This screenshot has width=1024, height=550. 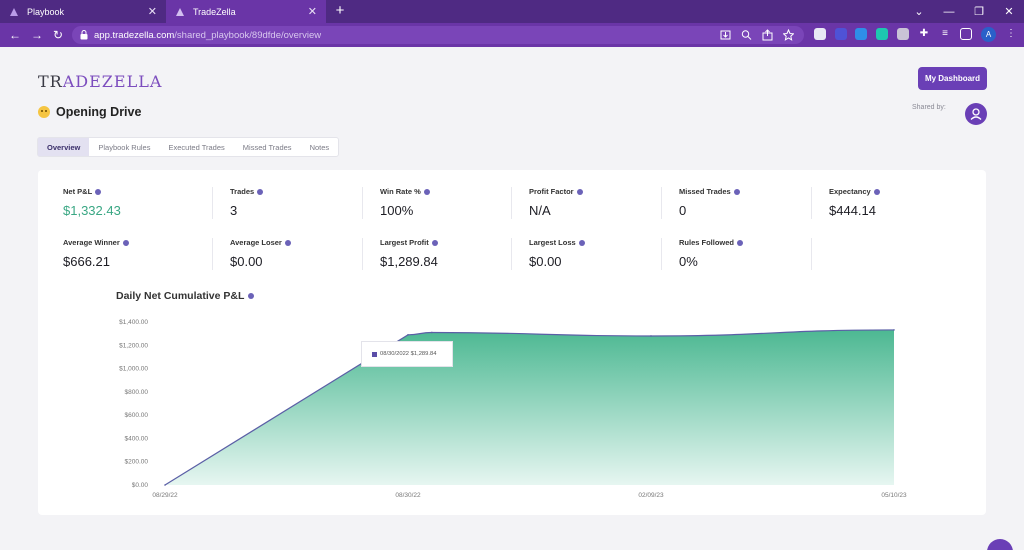 What do you see at coordinates (979, 12) in the screenshot?
I see `restore-icon: ❐` at bounding box center [979, 12].